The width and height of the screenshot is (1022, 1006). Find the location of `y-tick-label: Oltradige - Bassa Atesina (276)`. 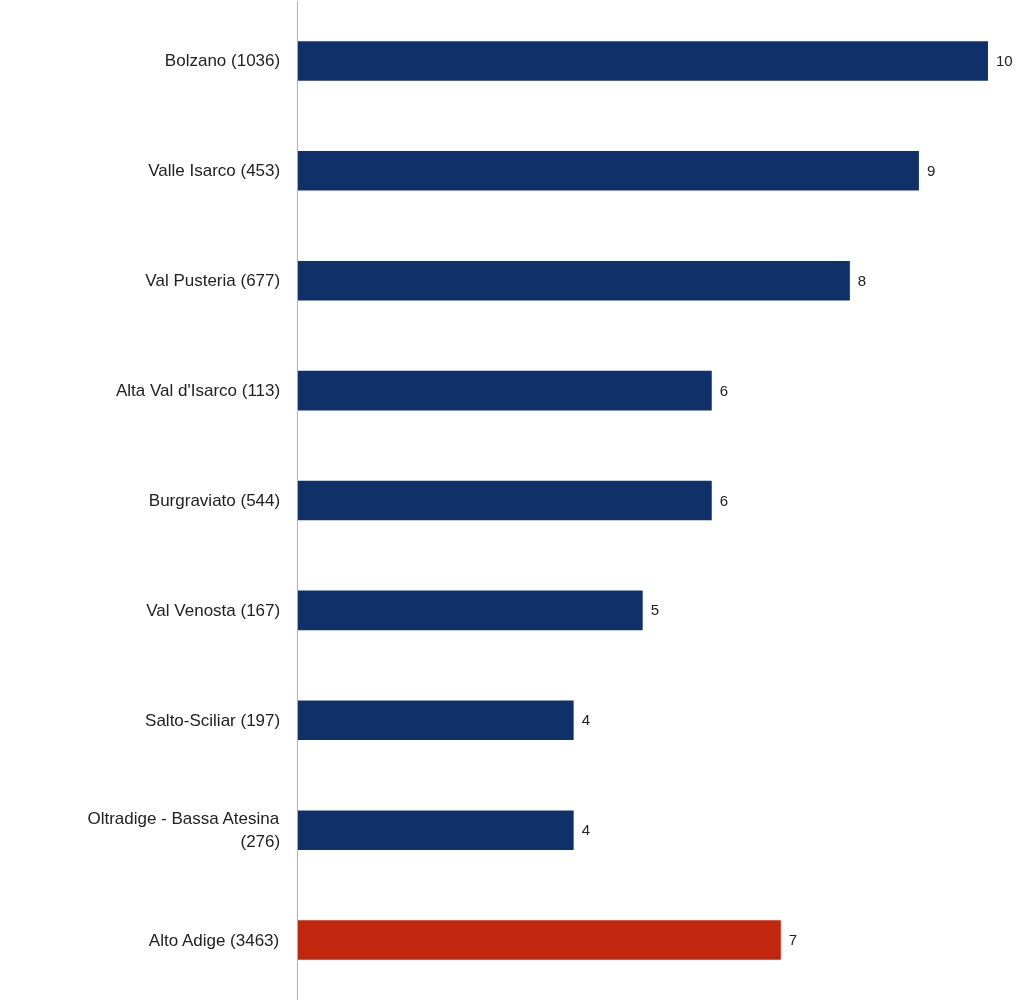

y-tick-label: Oltradige - Bassa Atesina (276) is located at coordinates (184, 830).